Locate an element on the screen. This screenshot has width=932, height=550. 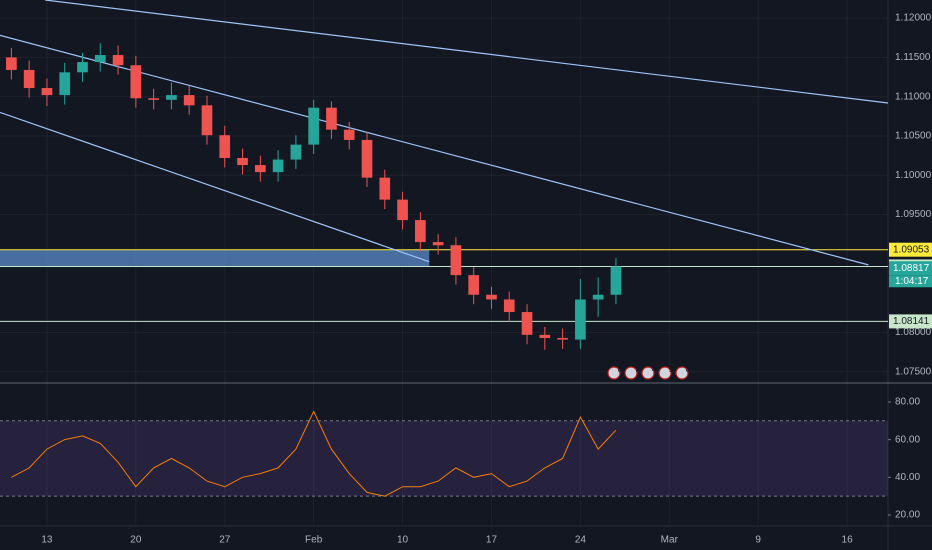
event-count: 9 is located at coordinates (671, 369).